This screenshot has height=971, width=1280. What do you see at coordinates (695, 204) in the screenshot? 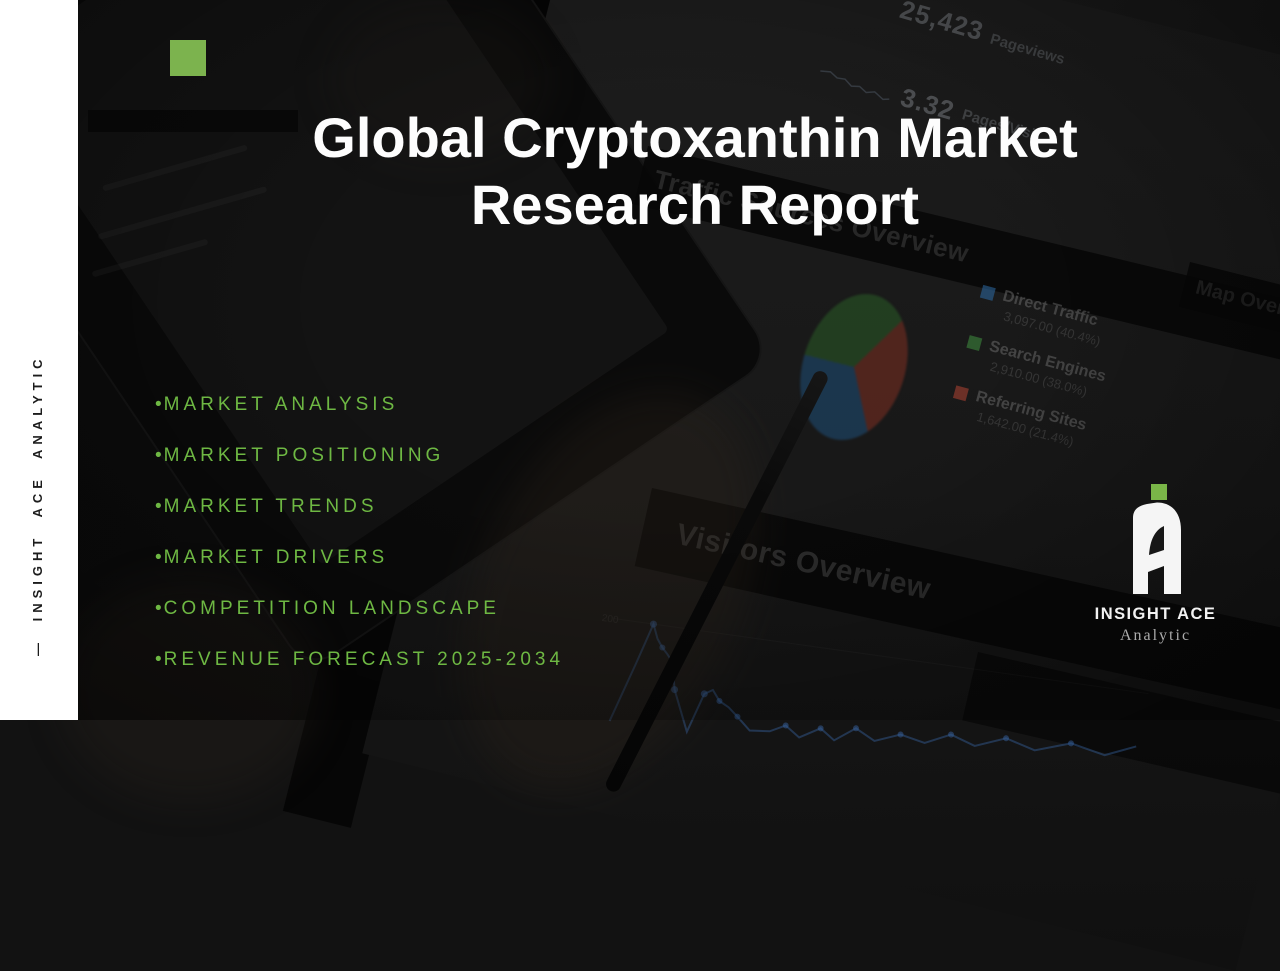
I see `title-line-2: Research Report` at bounding box center [695, 204].